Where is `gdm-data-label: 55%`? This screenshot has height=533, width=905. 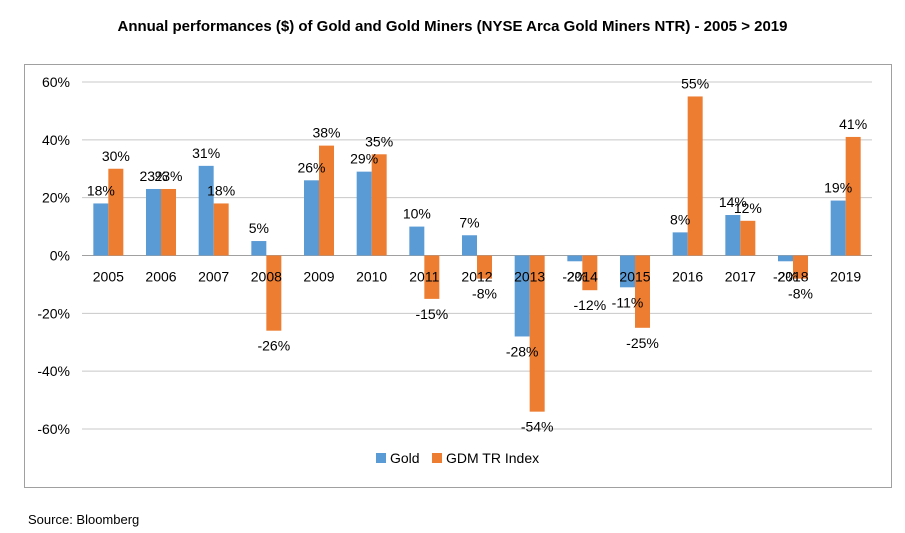
gdm-data-label: 55% is located at coordinates (695, 83).